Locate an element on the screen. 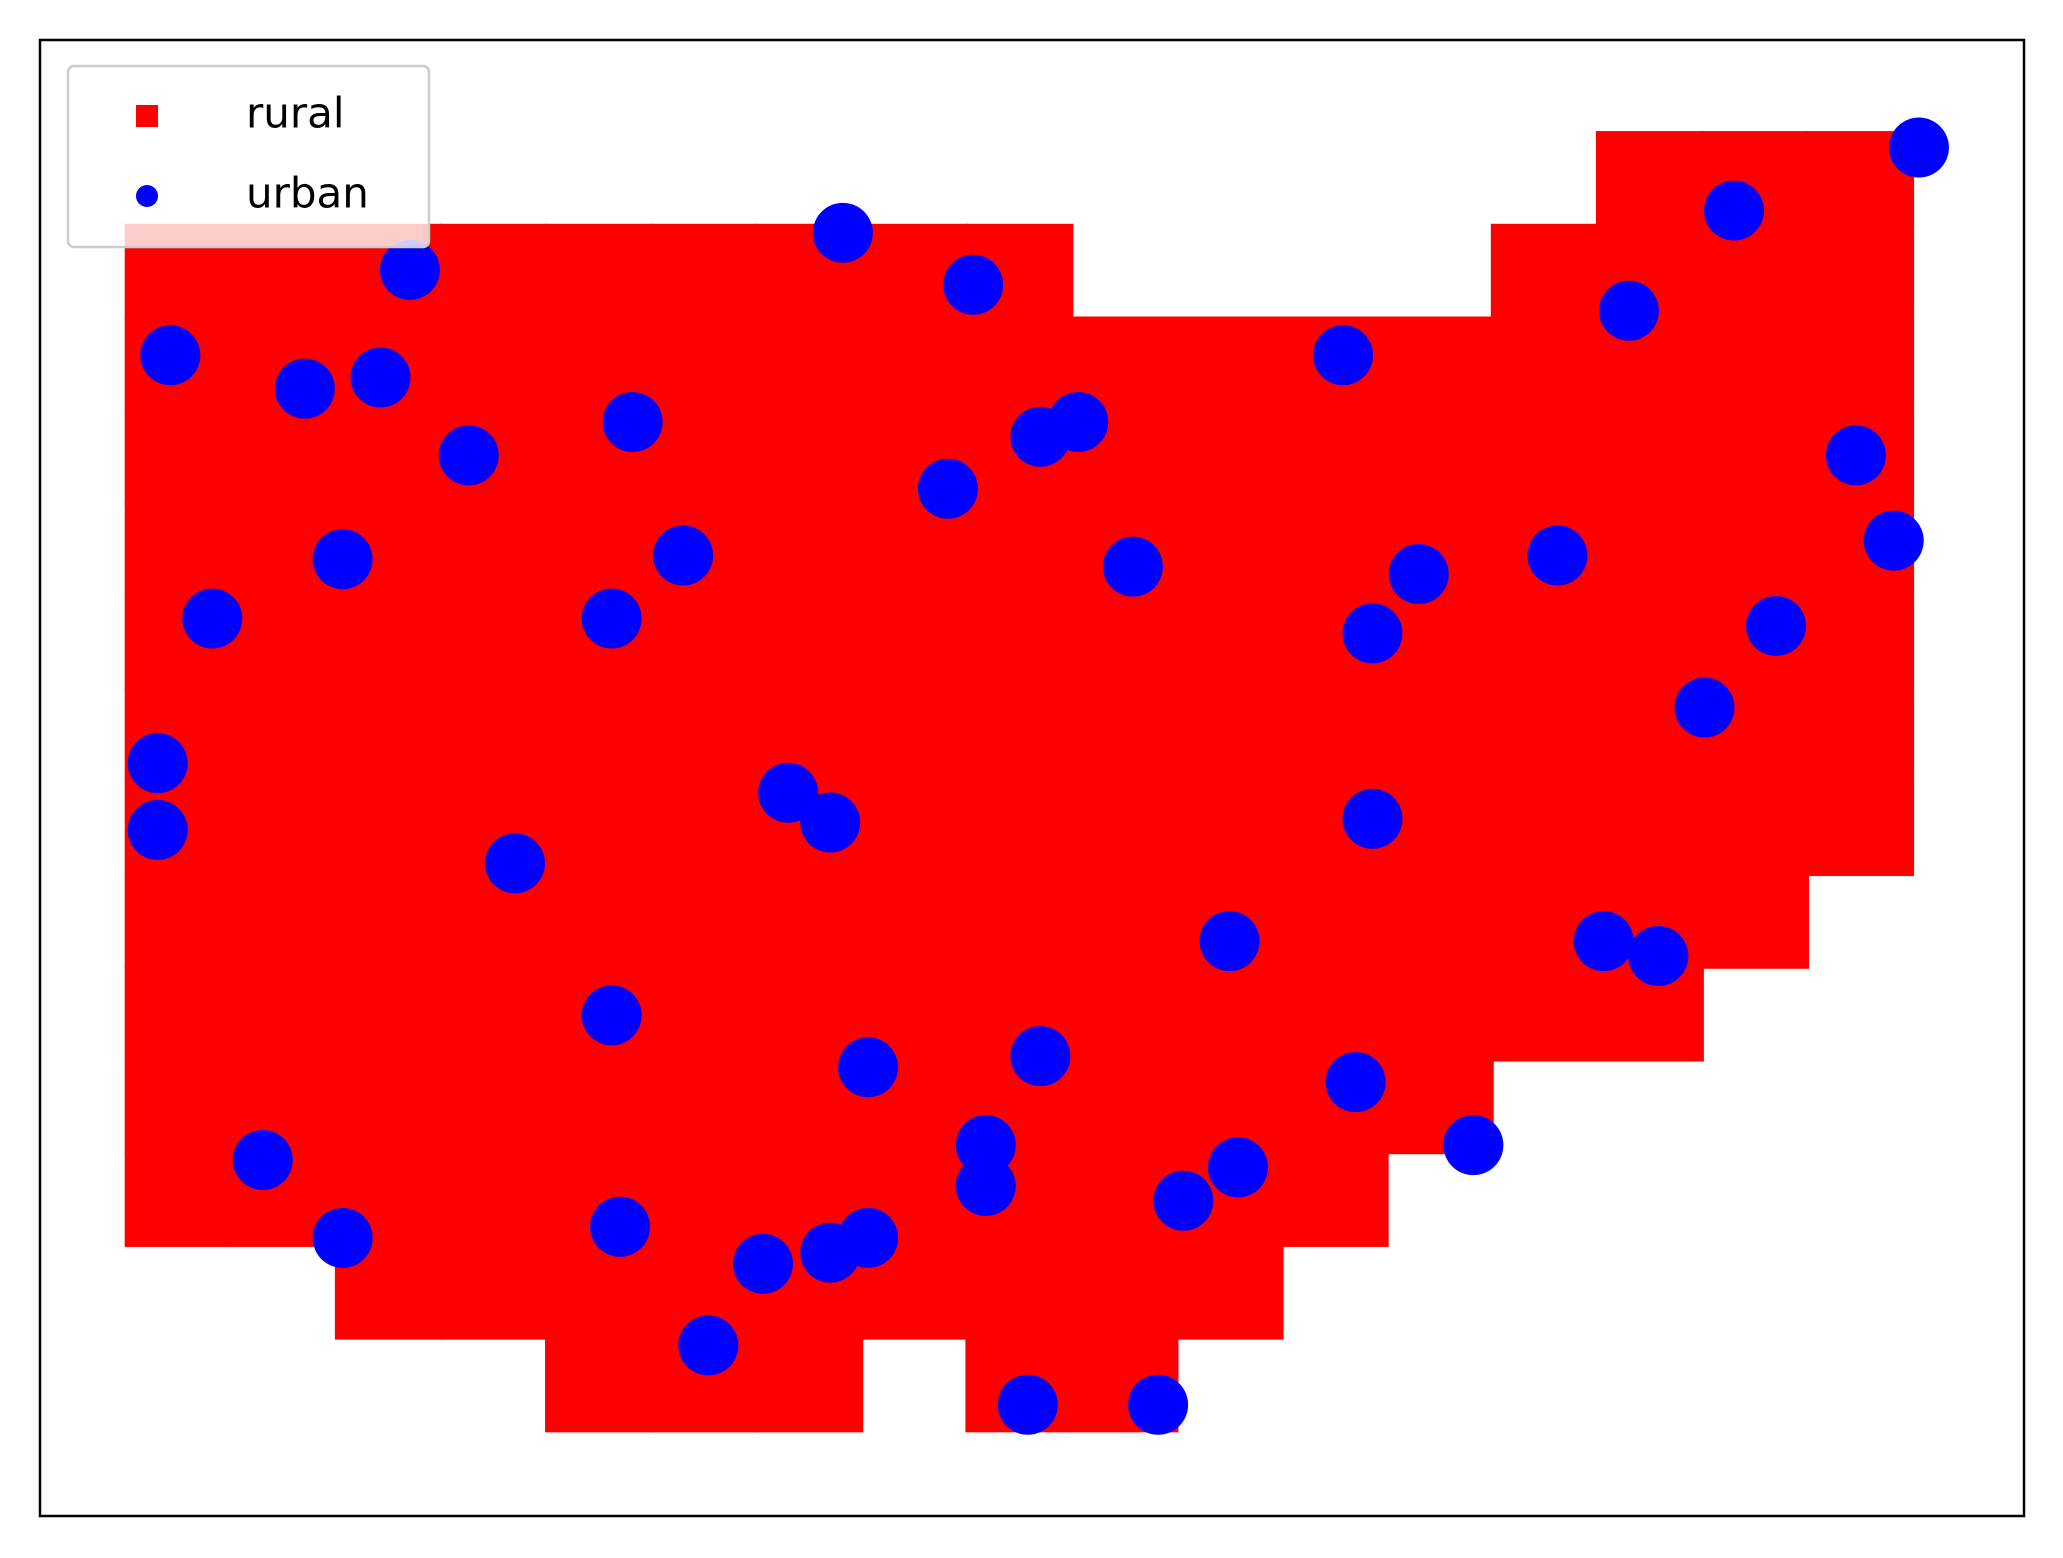 The width and height of the screenshot is (2063, 1558). legend-label: rural is located at coordinates (295, 113).